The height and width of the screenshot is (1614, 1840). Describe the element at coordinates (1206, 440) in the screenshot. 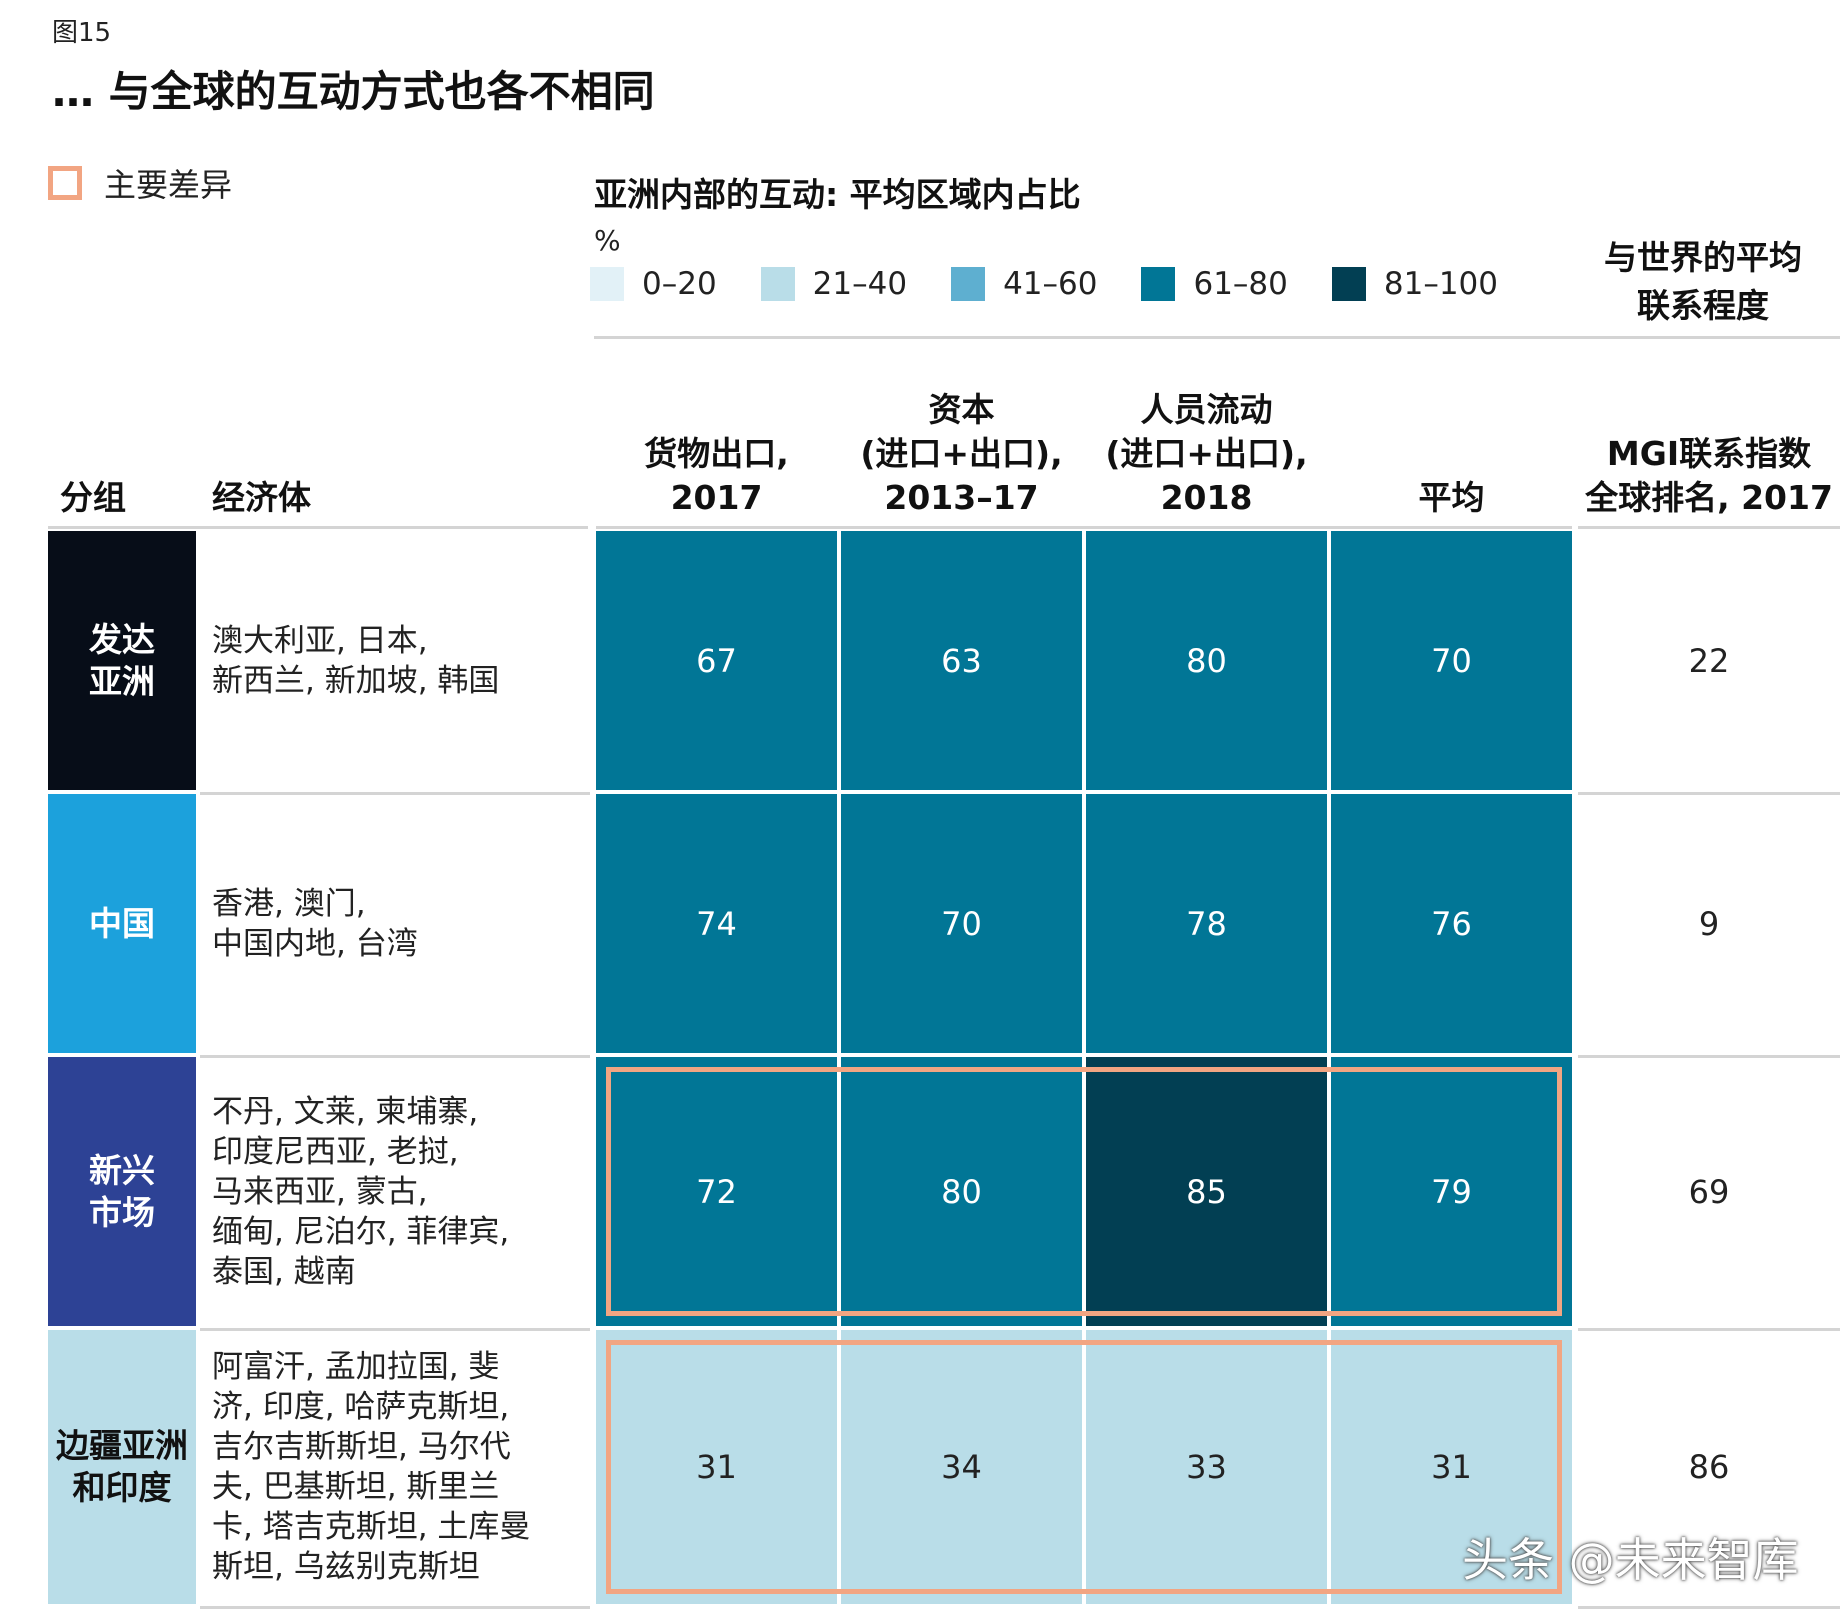

I see `header-people-flows: 人员流动 (进口+出口), 2018` at that location.